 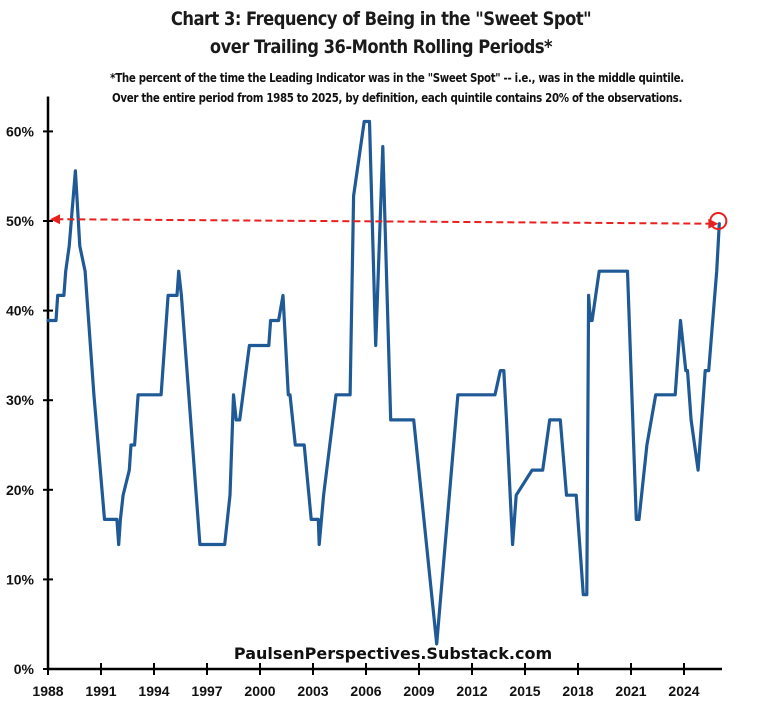 I want to click on y-tick-label: 30%, so click(x=20, y=400).